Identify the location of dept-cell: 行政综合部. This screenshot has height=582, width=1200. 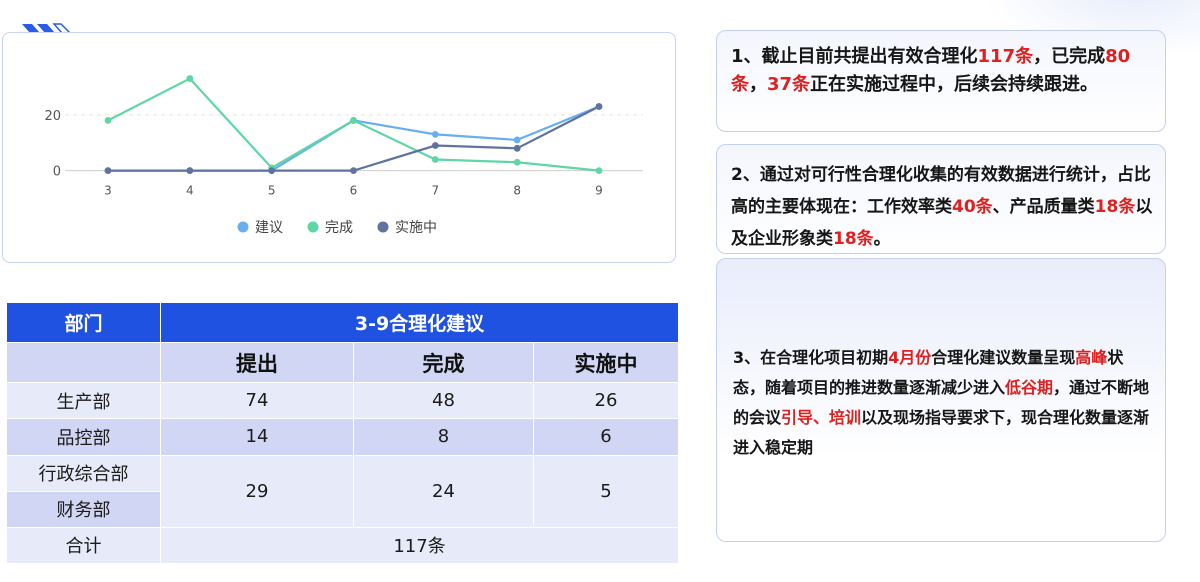
(83, 473).